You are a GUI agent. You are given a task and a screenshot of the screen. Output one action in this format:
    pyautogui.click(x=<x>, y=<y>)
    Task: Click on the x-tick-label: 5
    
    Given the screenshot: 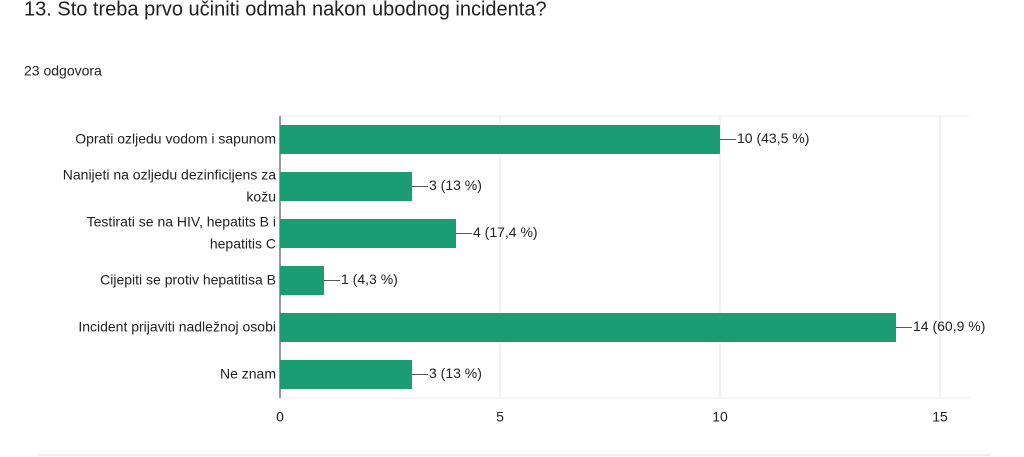 What is the action you would take?
    pyautogui.click(x=500, y=417)
    